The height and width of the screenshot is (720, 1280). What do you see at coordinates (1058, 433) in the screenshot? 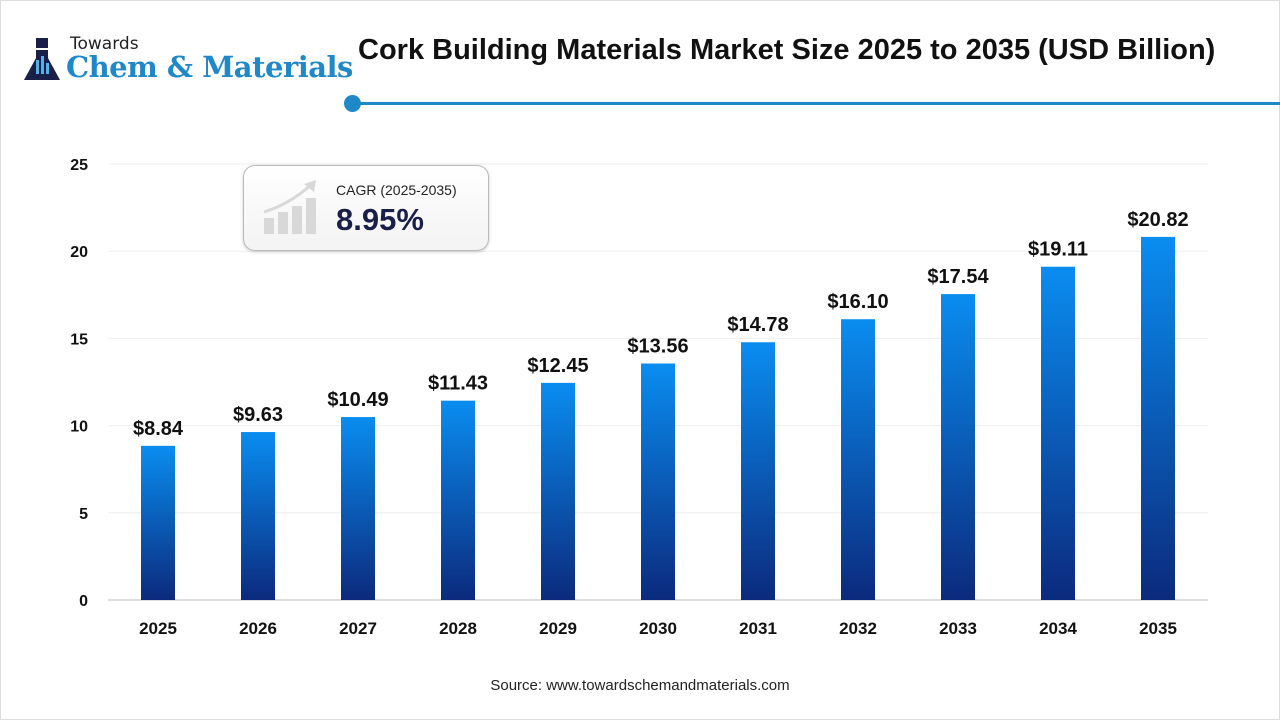
I see `bar-2034` at bounding box center [1058, 433].